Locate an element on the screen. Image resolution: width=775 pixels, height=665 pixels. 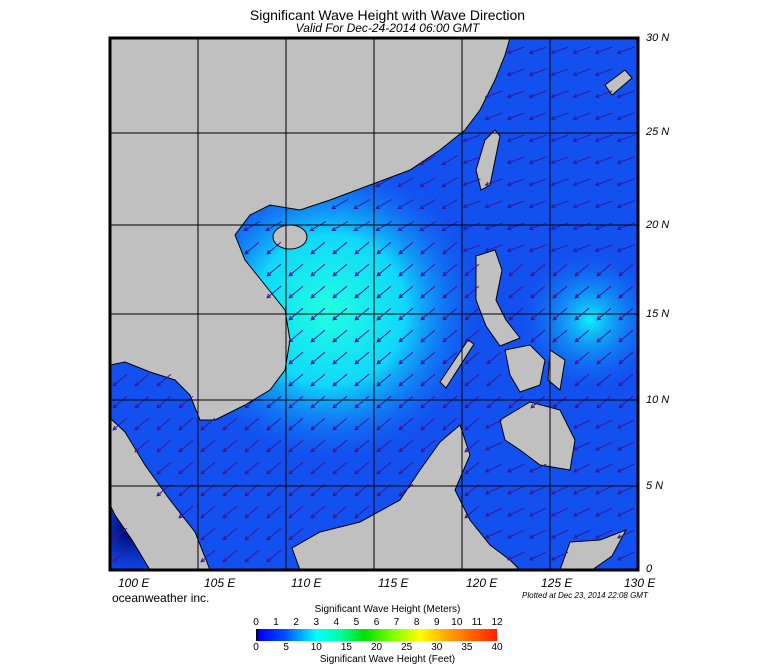
meters-tick: 10 is located at coordinates (457, 622).